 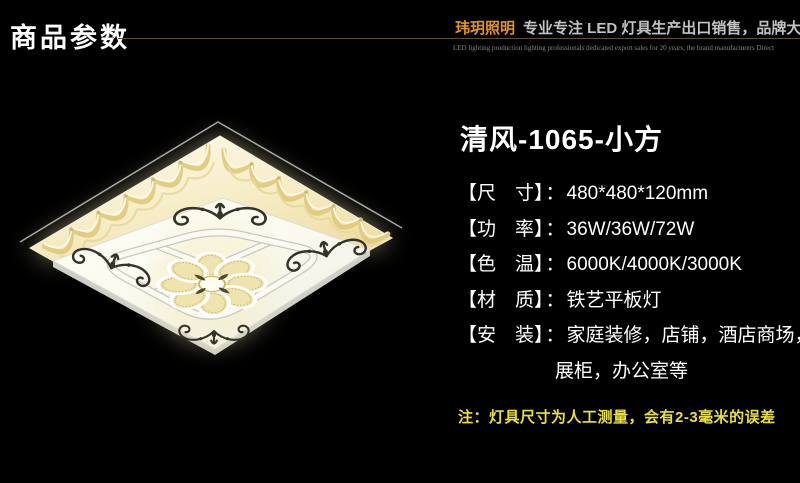 I want to click on spec-row-material: 【材 质】：铁艺平板灯, so click(x=626, y=301).